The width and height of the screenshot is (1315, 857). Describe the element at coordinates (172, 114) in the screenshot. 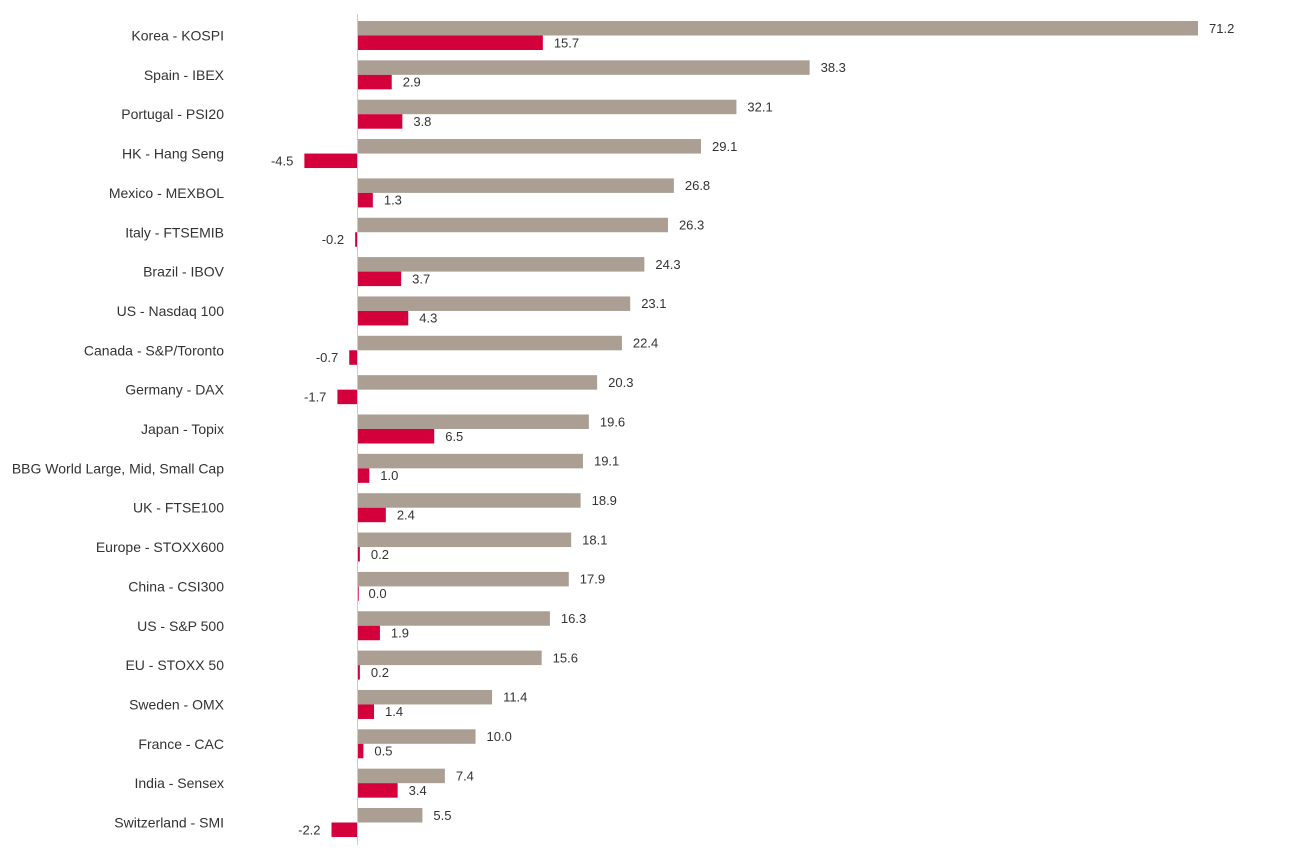

I see `category-label: Portugal - PSI20` at that location.